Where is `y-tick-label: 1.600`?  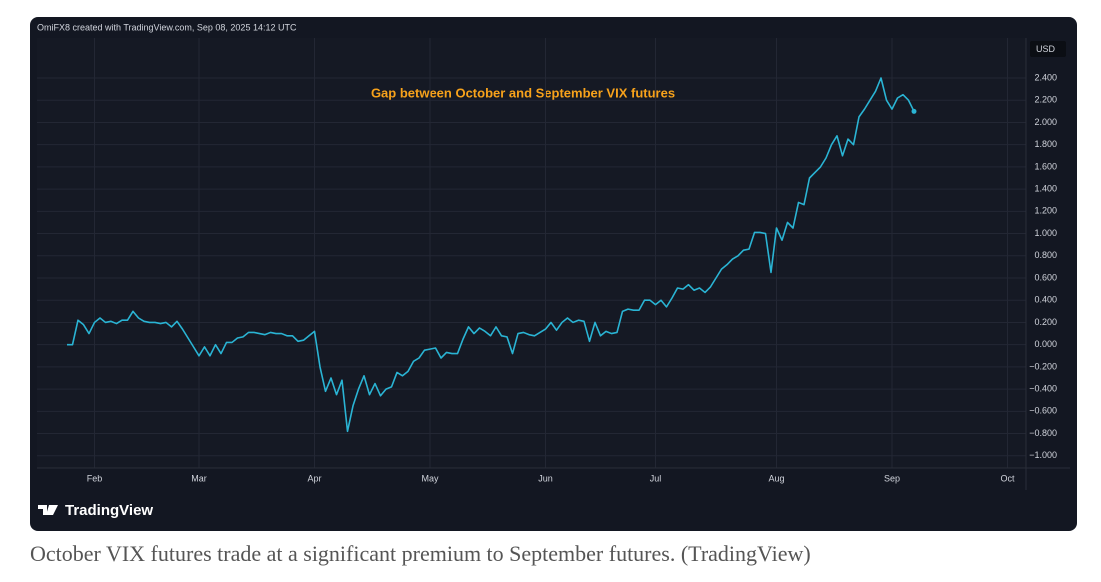
y-tick-label: 1.600 is located at coordinates (1045, 166).